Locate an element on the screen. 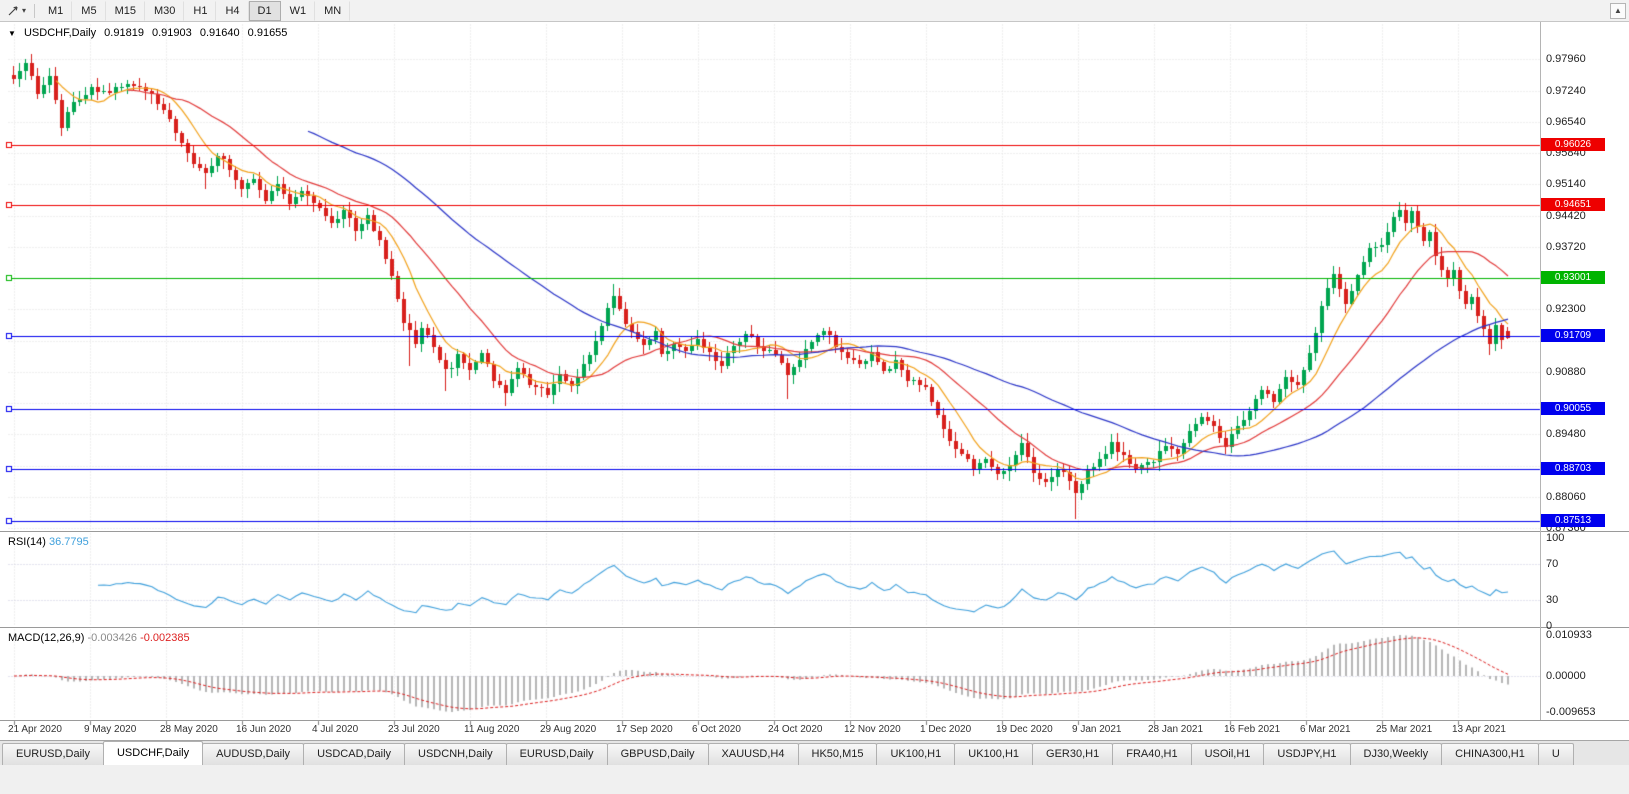 This screenshot has height=794, width=1629. timeframe-button-m15: M15 is located at coordinates (125, 10).